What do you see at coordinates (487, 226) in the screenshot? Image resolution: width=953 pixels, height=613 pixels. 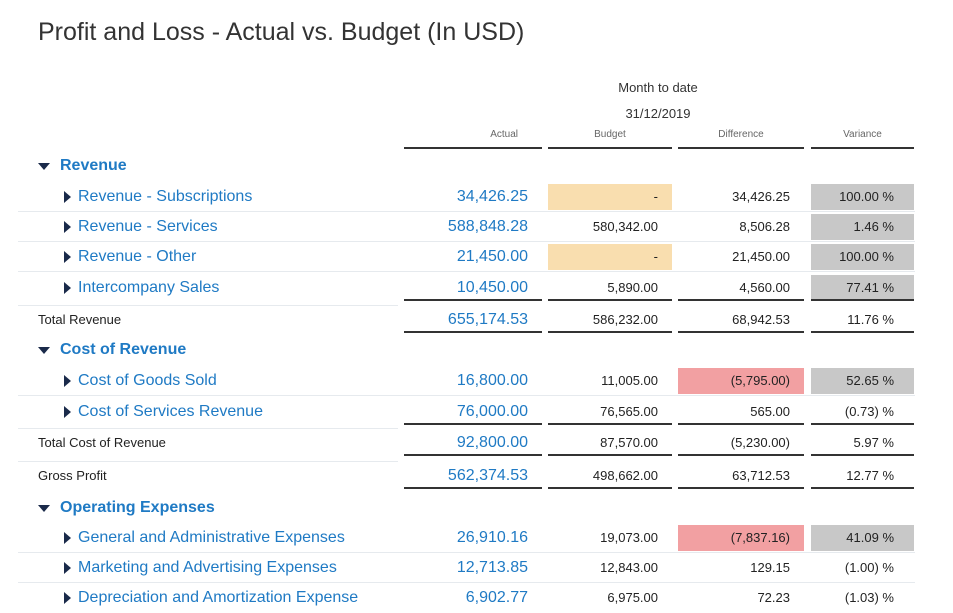 I see `actual-value: 588,848.28` at bounding box center [487, 226].